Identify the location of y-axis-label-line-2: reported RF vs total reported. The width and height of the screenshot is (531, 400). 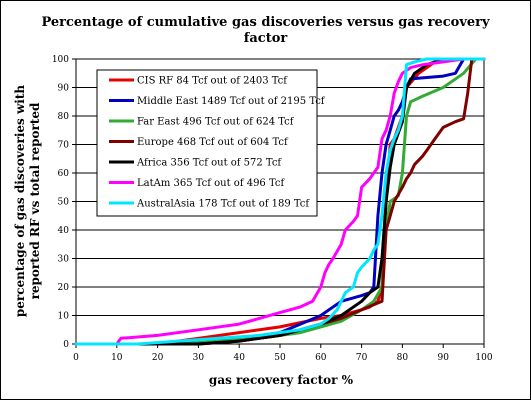
(35, 201).